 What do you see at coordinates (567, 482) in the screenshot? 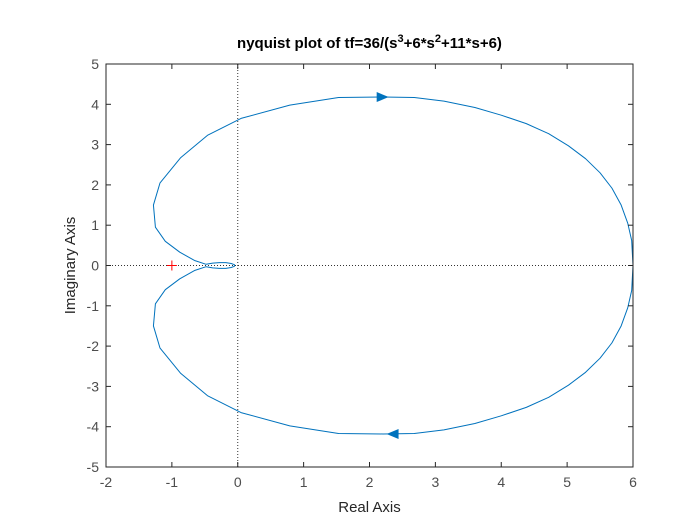
I see `x-tick-label: 5` at bounding box center [567, 482].